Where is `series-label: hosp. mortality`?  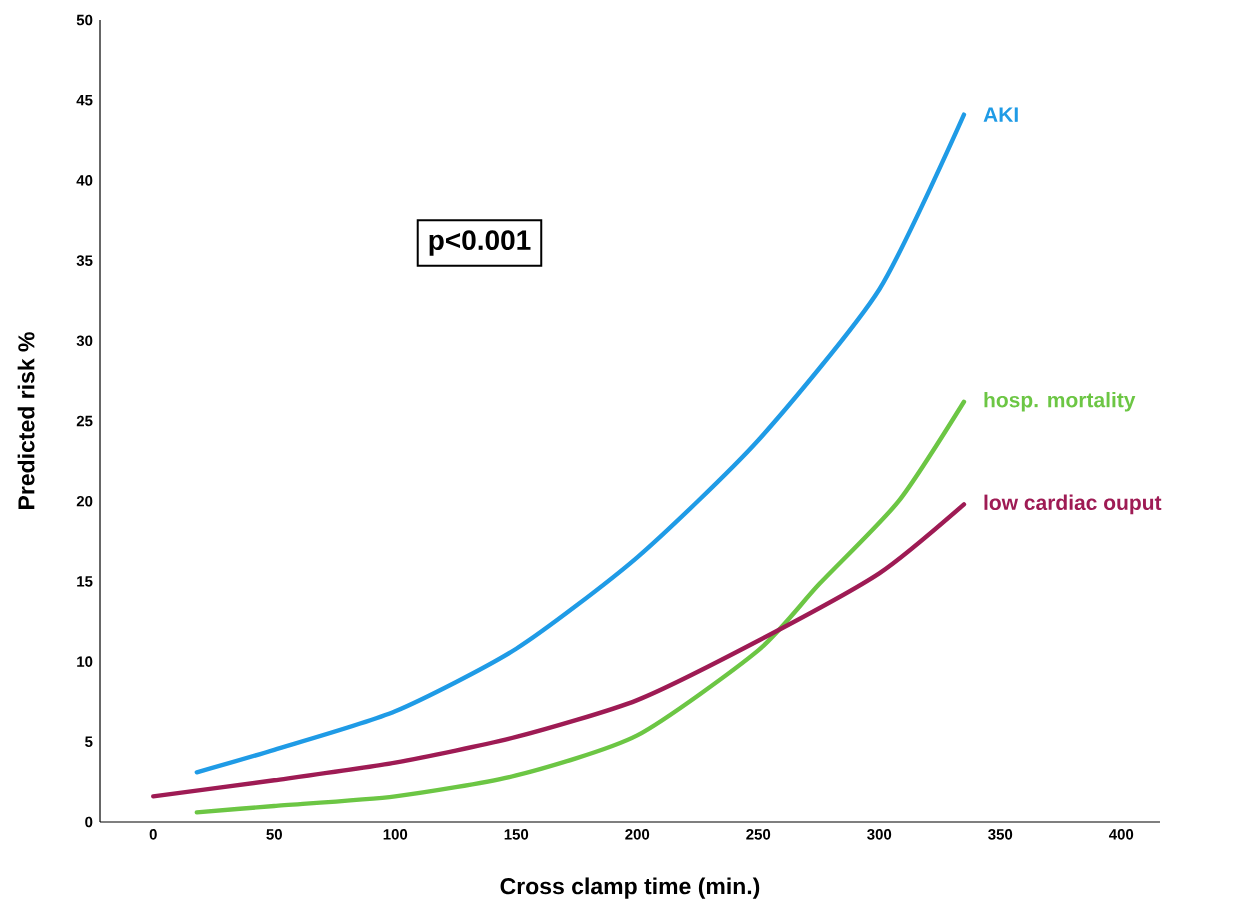 series-label: hosp. mortality is located at coordinates (1060, 401).